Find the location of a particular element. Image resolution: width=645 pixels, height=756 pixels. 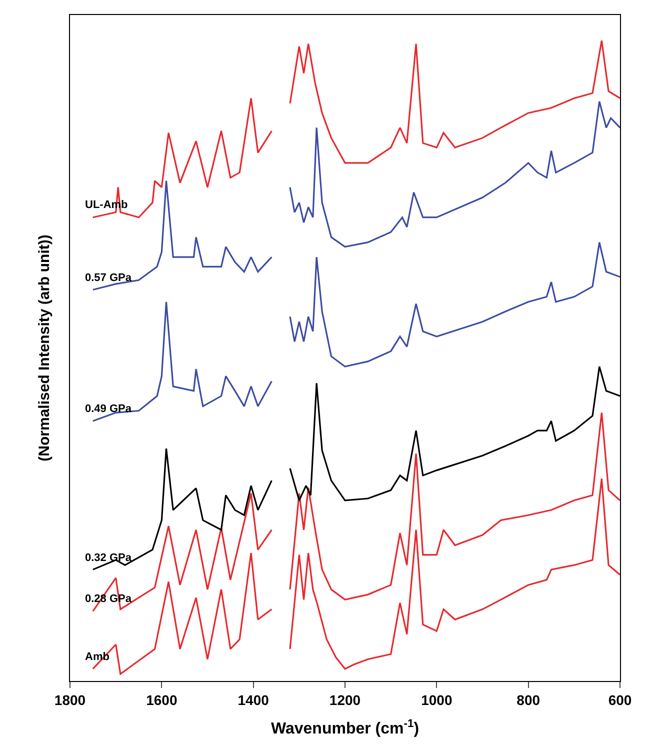

x-tick-label: 1400 is located at coordinates (254, 700).